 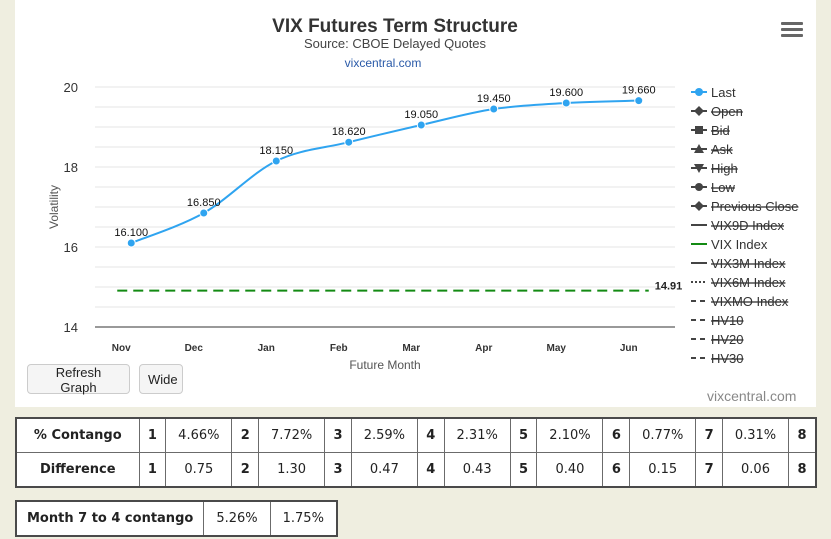 What do you see at coordinates (748, 263) in the screenshot?
I see `legend-item-label: VIX3M Index` at bounding box center [748, 263].